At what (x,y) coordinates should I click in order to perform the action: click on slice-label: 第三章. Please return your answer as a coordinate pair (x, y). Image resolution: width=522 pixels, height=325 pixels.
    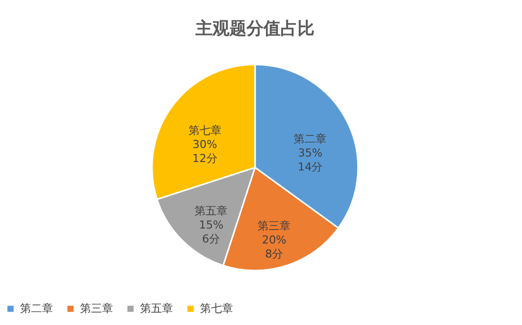
    Looking at the image, I should click on (274, 225).